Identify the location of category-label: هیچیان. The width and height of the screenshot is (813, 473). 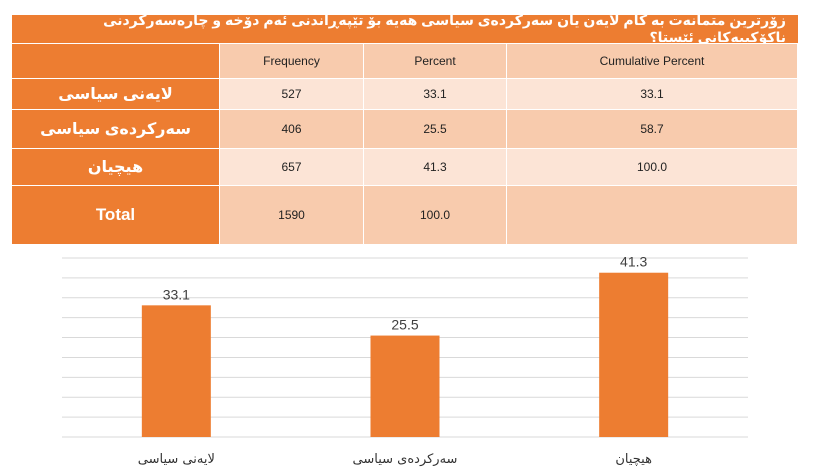
(633, 459).